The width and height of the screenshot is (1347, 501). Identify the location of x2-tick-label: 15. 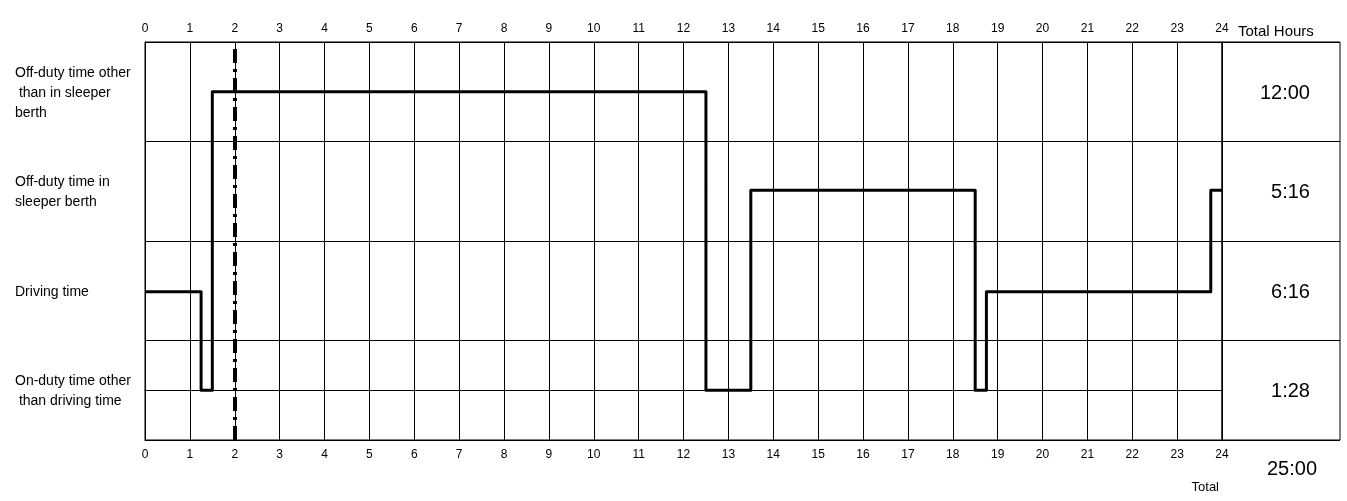
(818, 28).